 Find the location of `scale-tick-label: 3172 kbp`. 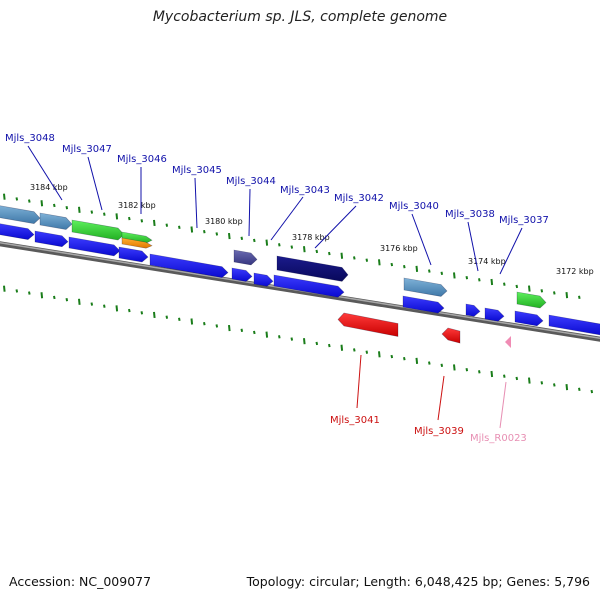

scale-tick-label: 3172 kbp is located at coordinates (575, 271).